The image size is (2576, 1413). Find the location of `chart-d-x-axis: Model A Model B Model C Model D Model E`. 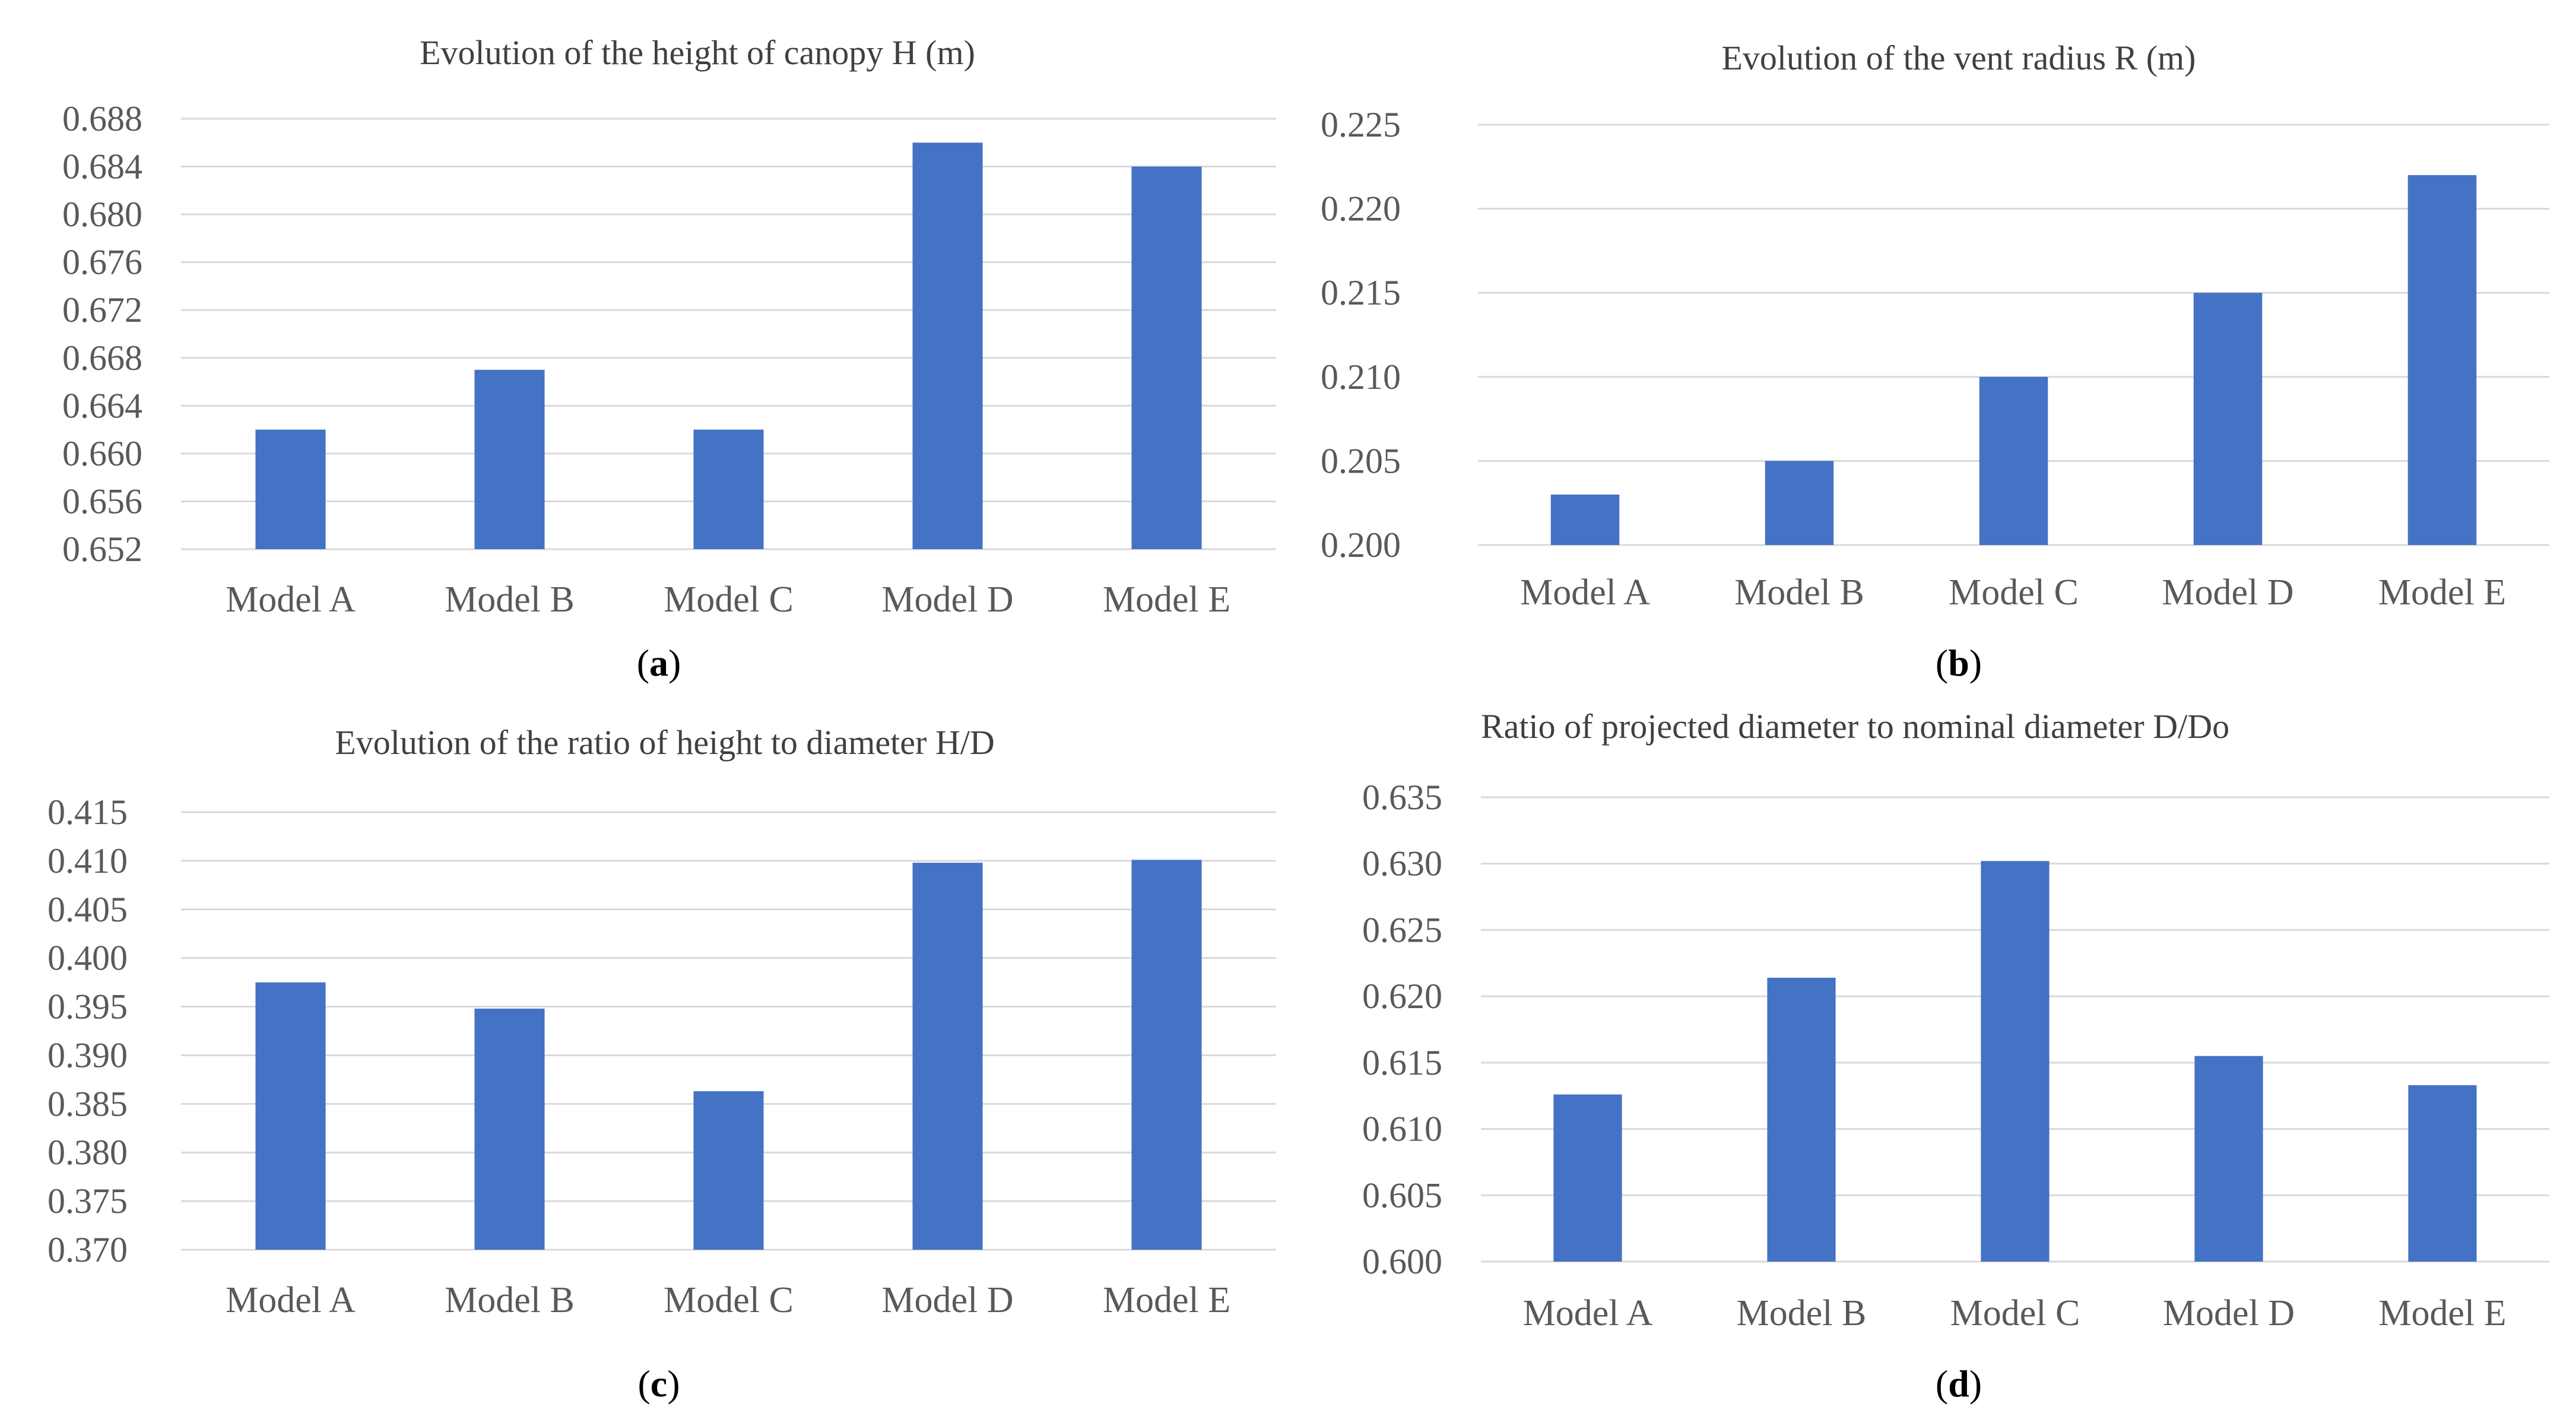

chart-d-x-axis: Model A Model B Model C Model D Model E is located at coordinates (2015, 1313).